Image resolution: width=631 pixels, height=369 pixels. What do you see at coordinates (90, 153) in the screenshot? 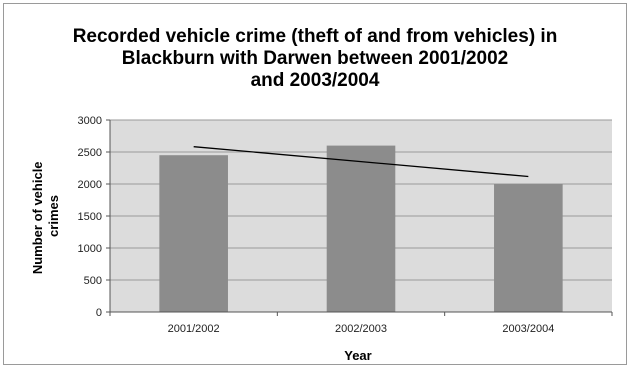
I see `y-tick-label: 2500` at bounding box center [90, 153].